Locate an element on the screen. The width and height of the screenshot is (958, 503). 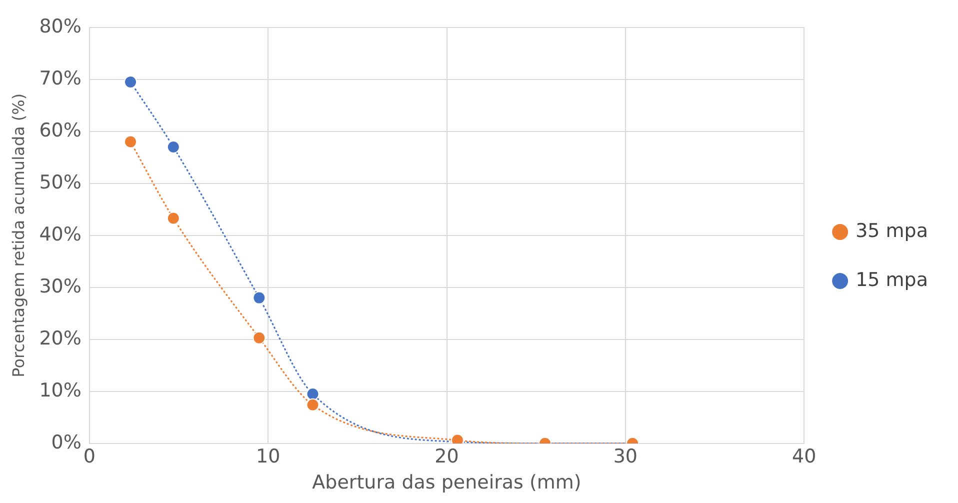
y-tick-label: 70% is located at coordinates (60, 78).